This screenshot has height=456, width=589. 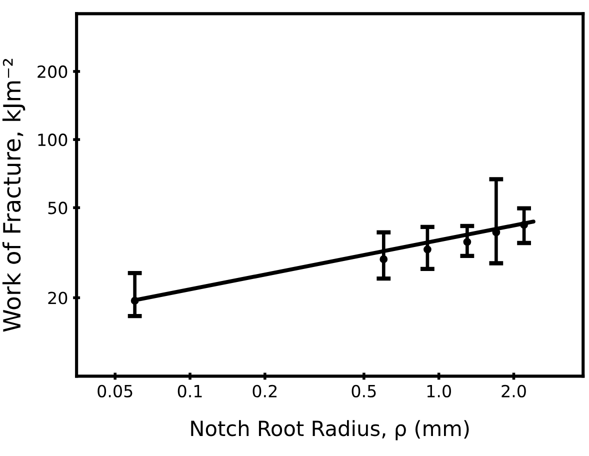 I want to click on y-tick-label: 50, so click(x=58, y=208).